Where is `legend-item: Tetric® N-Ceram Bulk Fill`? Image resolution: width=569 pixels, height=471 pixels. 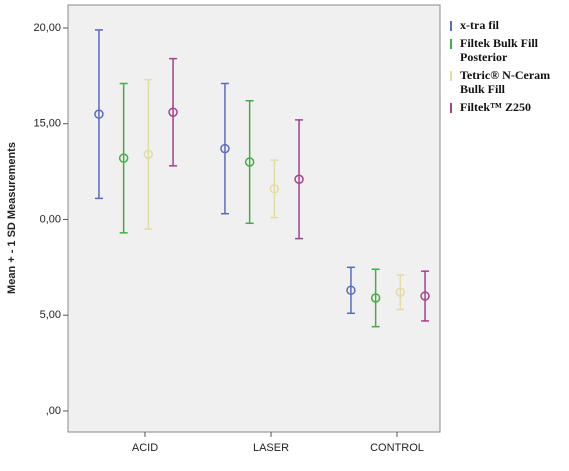
legend-item: Tetric® N-Ceram Bulk Fill is located at coordinates (507, 82).